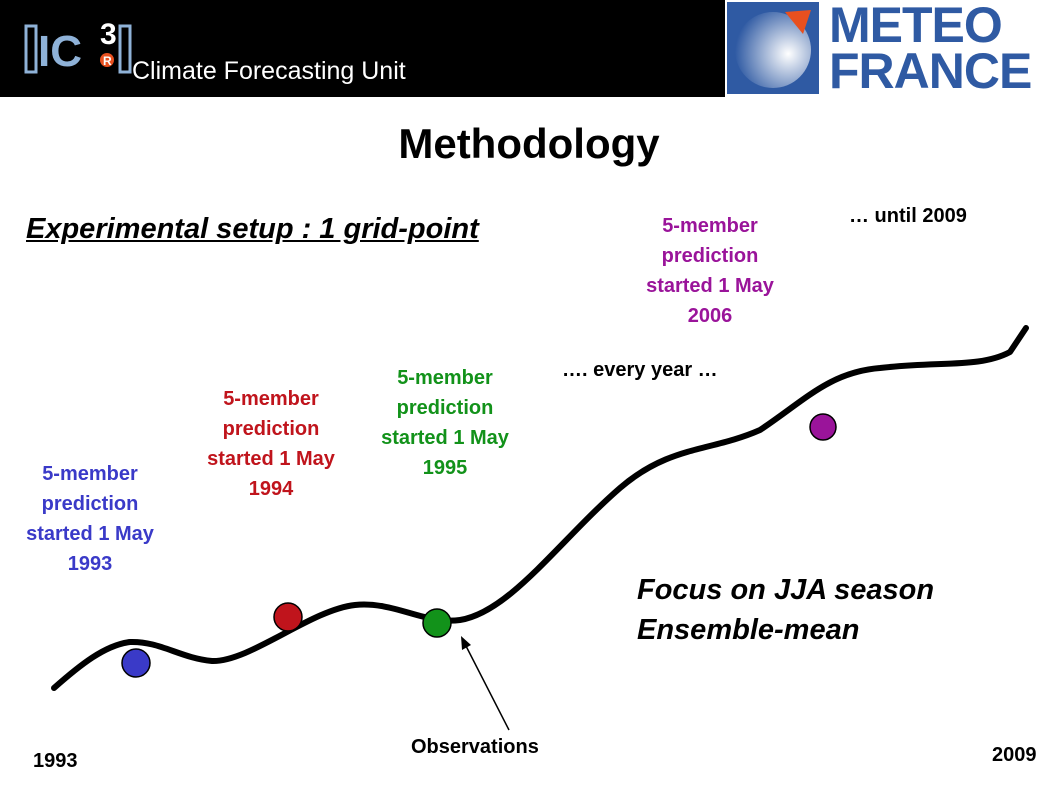 The height and width of the screenshot is (793, 1058). What do you see at coordinates (785, 610) in the screenshot?
I see `focus-text: Focus on JJA season Ensemble-mean` at bounding box center [785, 610].